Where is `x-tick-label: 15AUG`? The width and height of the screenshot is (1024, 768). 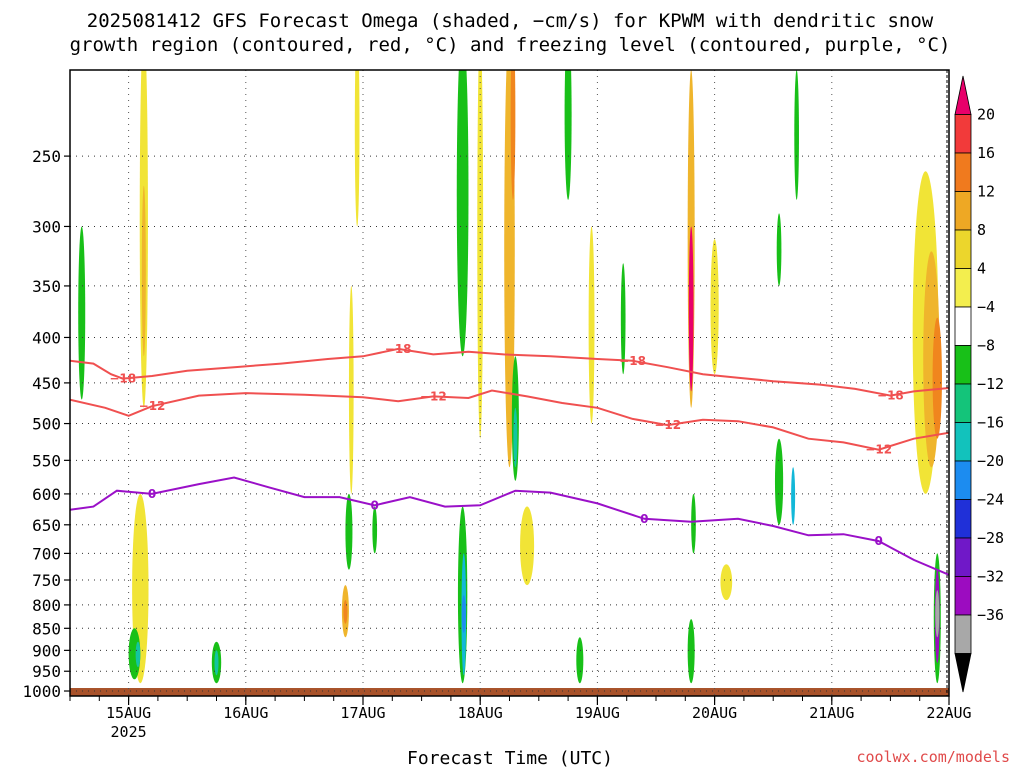 x-tick-label: 15AUG is located at coordinates (128, 713).